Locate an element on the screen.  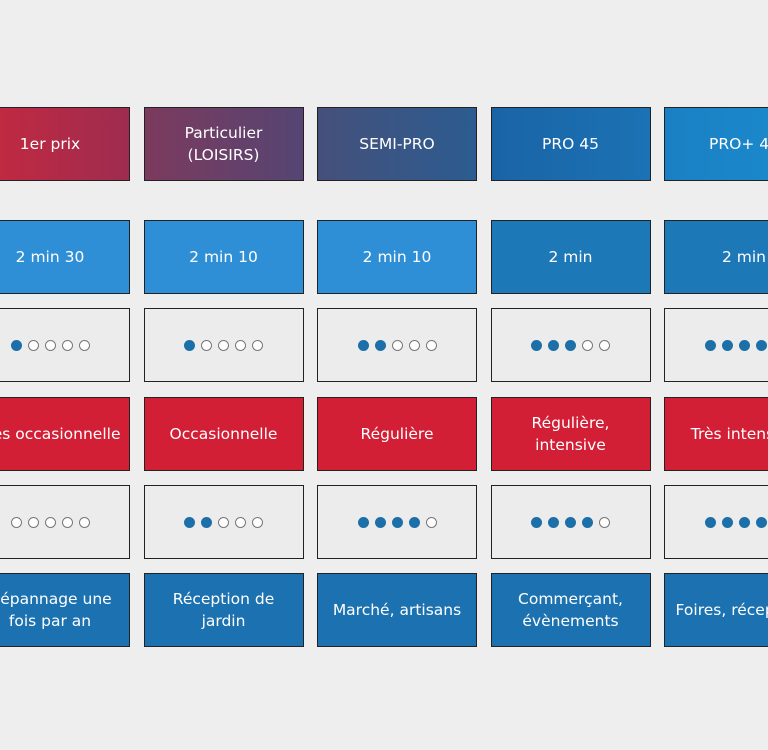
table-cell: Réception de jardin is located at coordinates (223, 610).